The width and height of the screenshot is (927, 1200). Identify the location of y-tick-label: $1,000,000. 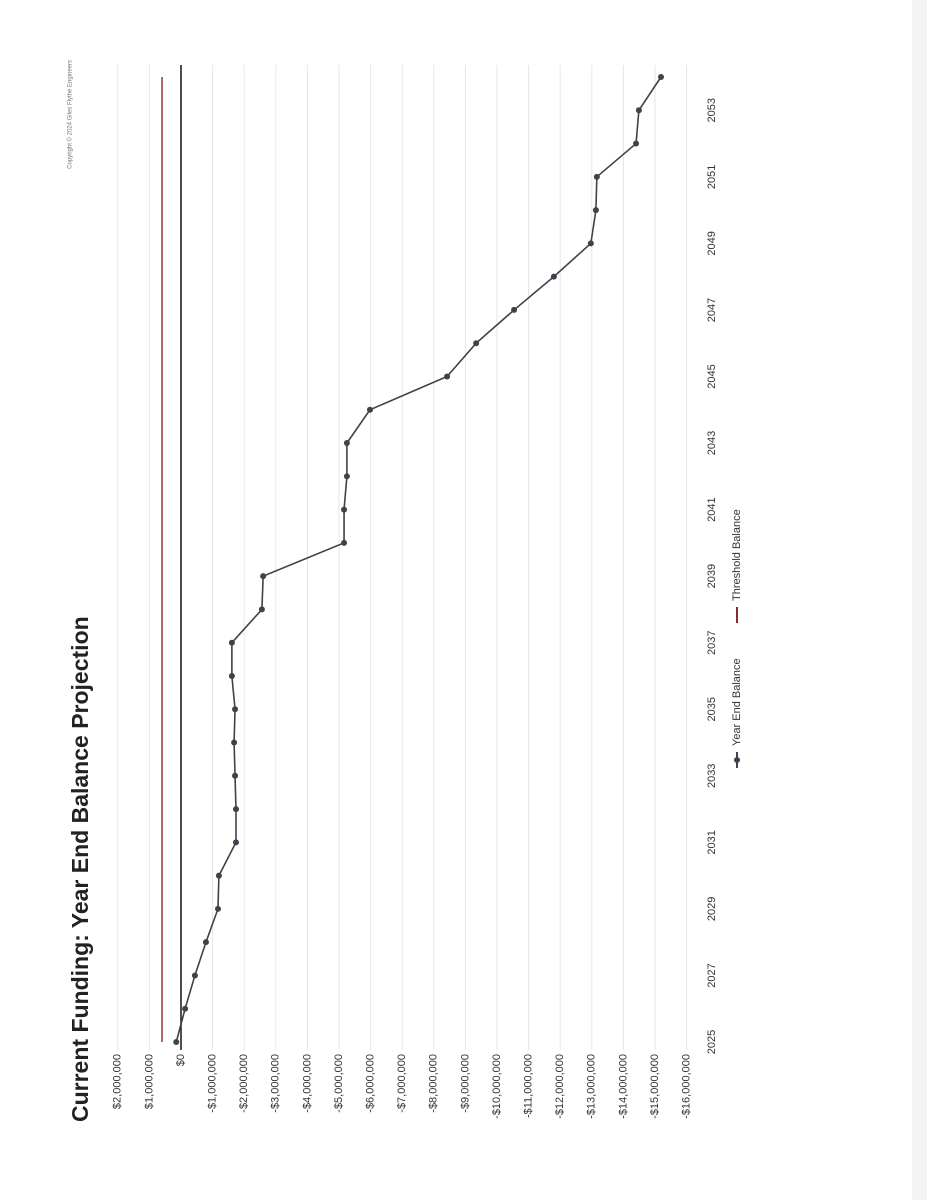
(149, 1081).